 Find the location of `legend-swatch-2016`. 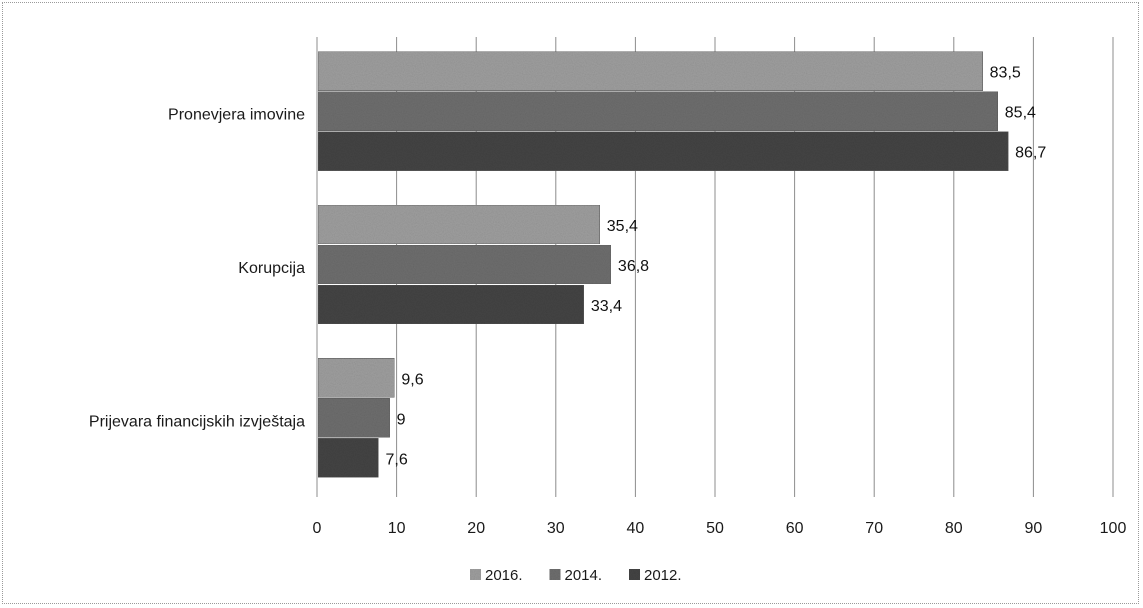

legend-swatch-2016 is located at coordinates (475, 574).